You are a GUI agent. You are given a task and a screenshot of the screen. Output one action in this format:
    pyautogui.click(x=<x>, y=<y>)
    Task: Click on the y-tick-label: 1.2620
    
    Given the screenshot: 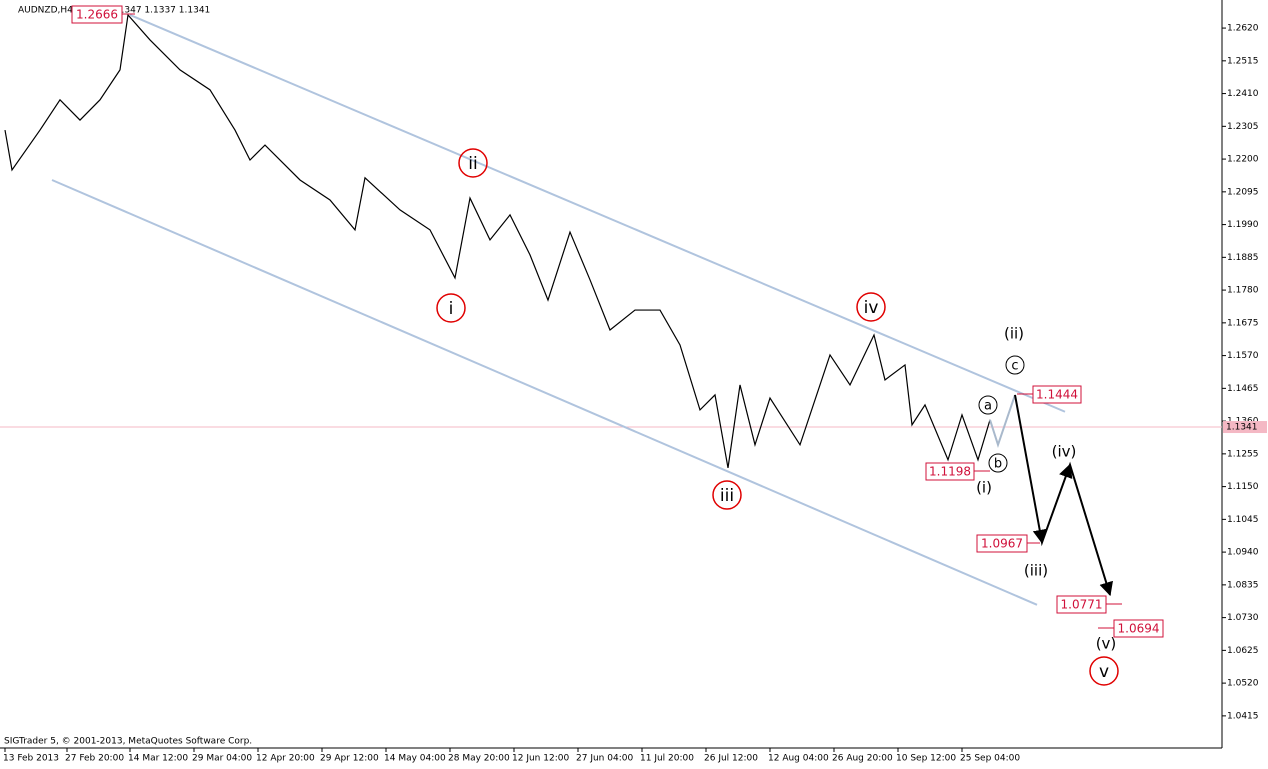 What is the action you would take?
    pyautogui.click(x=1243, y=29)
    